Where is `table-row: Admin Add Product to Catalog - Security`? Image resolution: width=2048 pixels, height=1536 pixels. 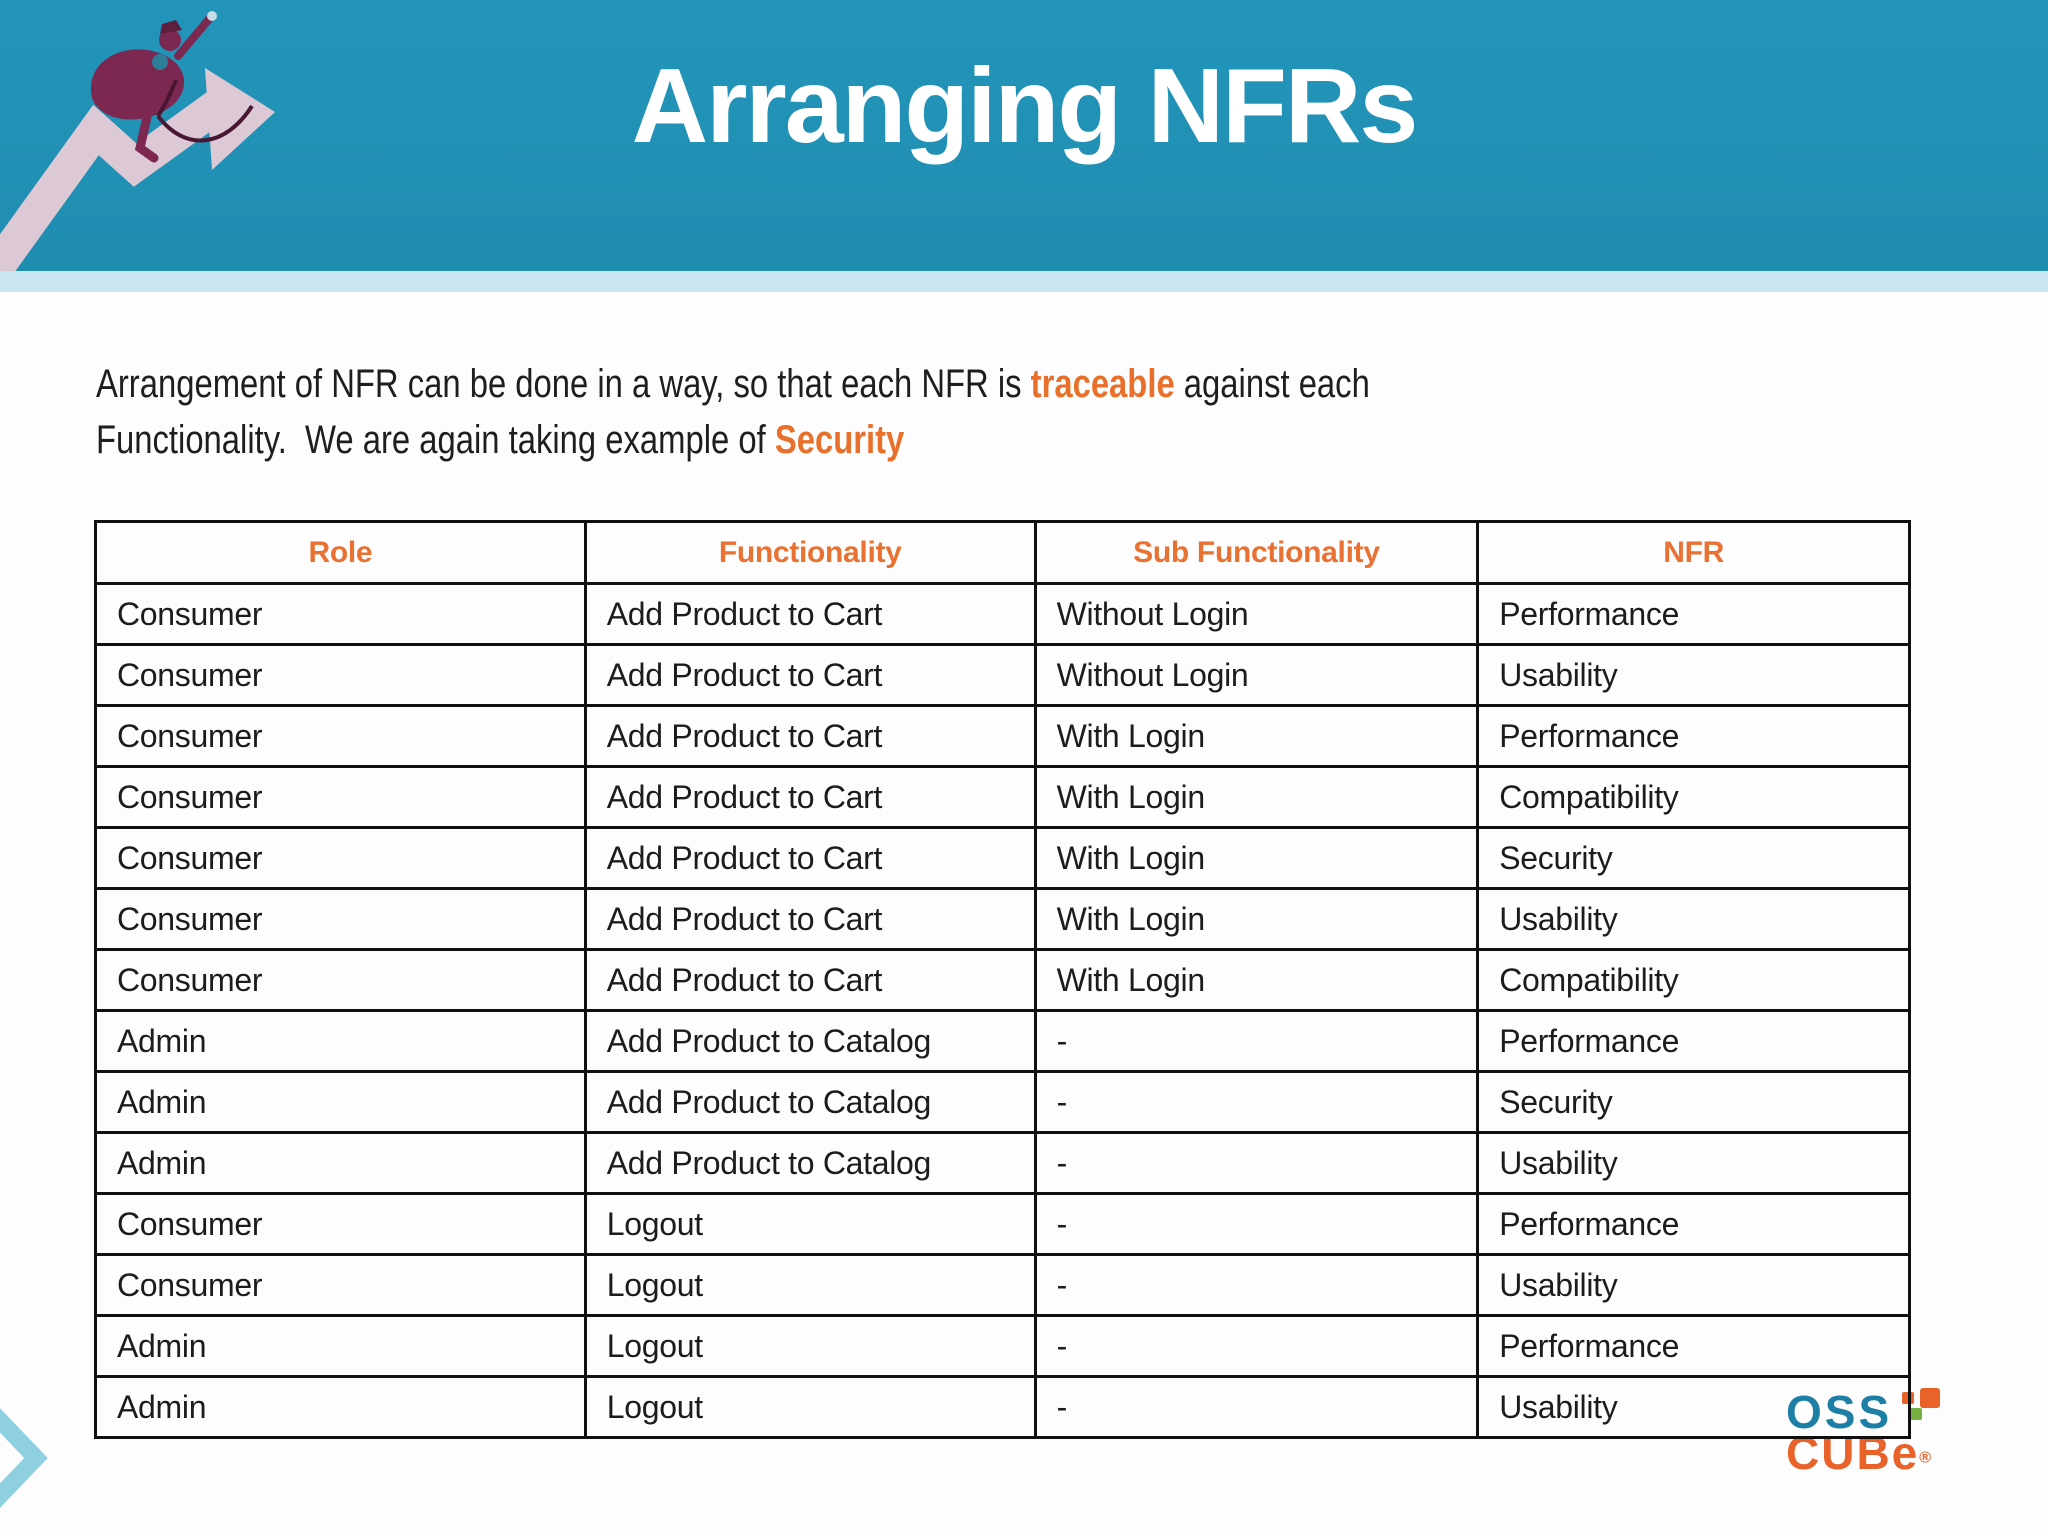
table-row: Admin Add Product to Catalog - Security is located at coordinates (1002, 1102).